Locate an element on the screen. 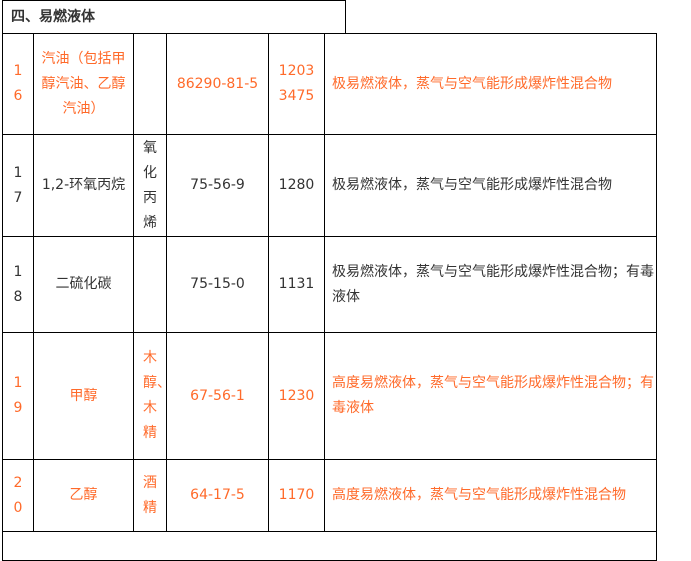  cell-text: 木醇、木精 is located at coordinates (157, 395).